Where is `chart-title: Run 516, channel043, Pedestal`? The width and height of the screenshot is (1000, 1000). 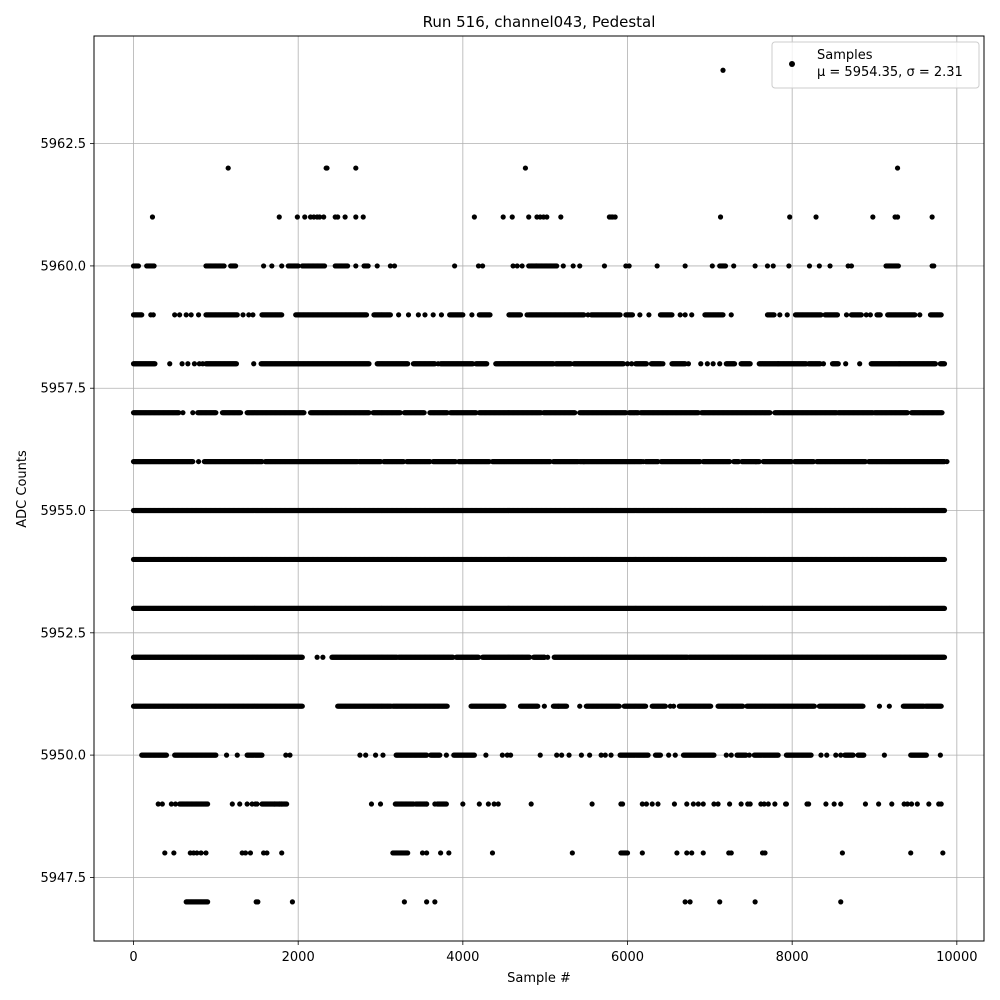 chart-title: Run 516, channel043, Pedestal is located at coordinates (539, 22).